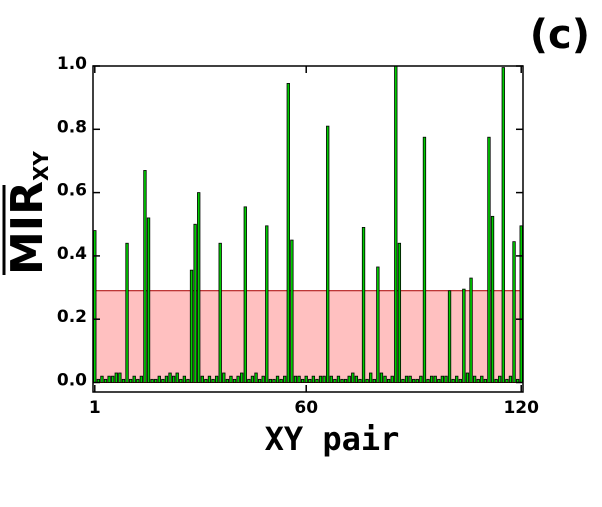 Image resolution: width=602 pixels, height=507 pixels. I want to click on y-tick-label: 0.8, so click(72, 127).